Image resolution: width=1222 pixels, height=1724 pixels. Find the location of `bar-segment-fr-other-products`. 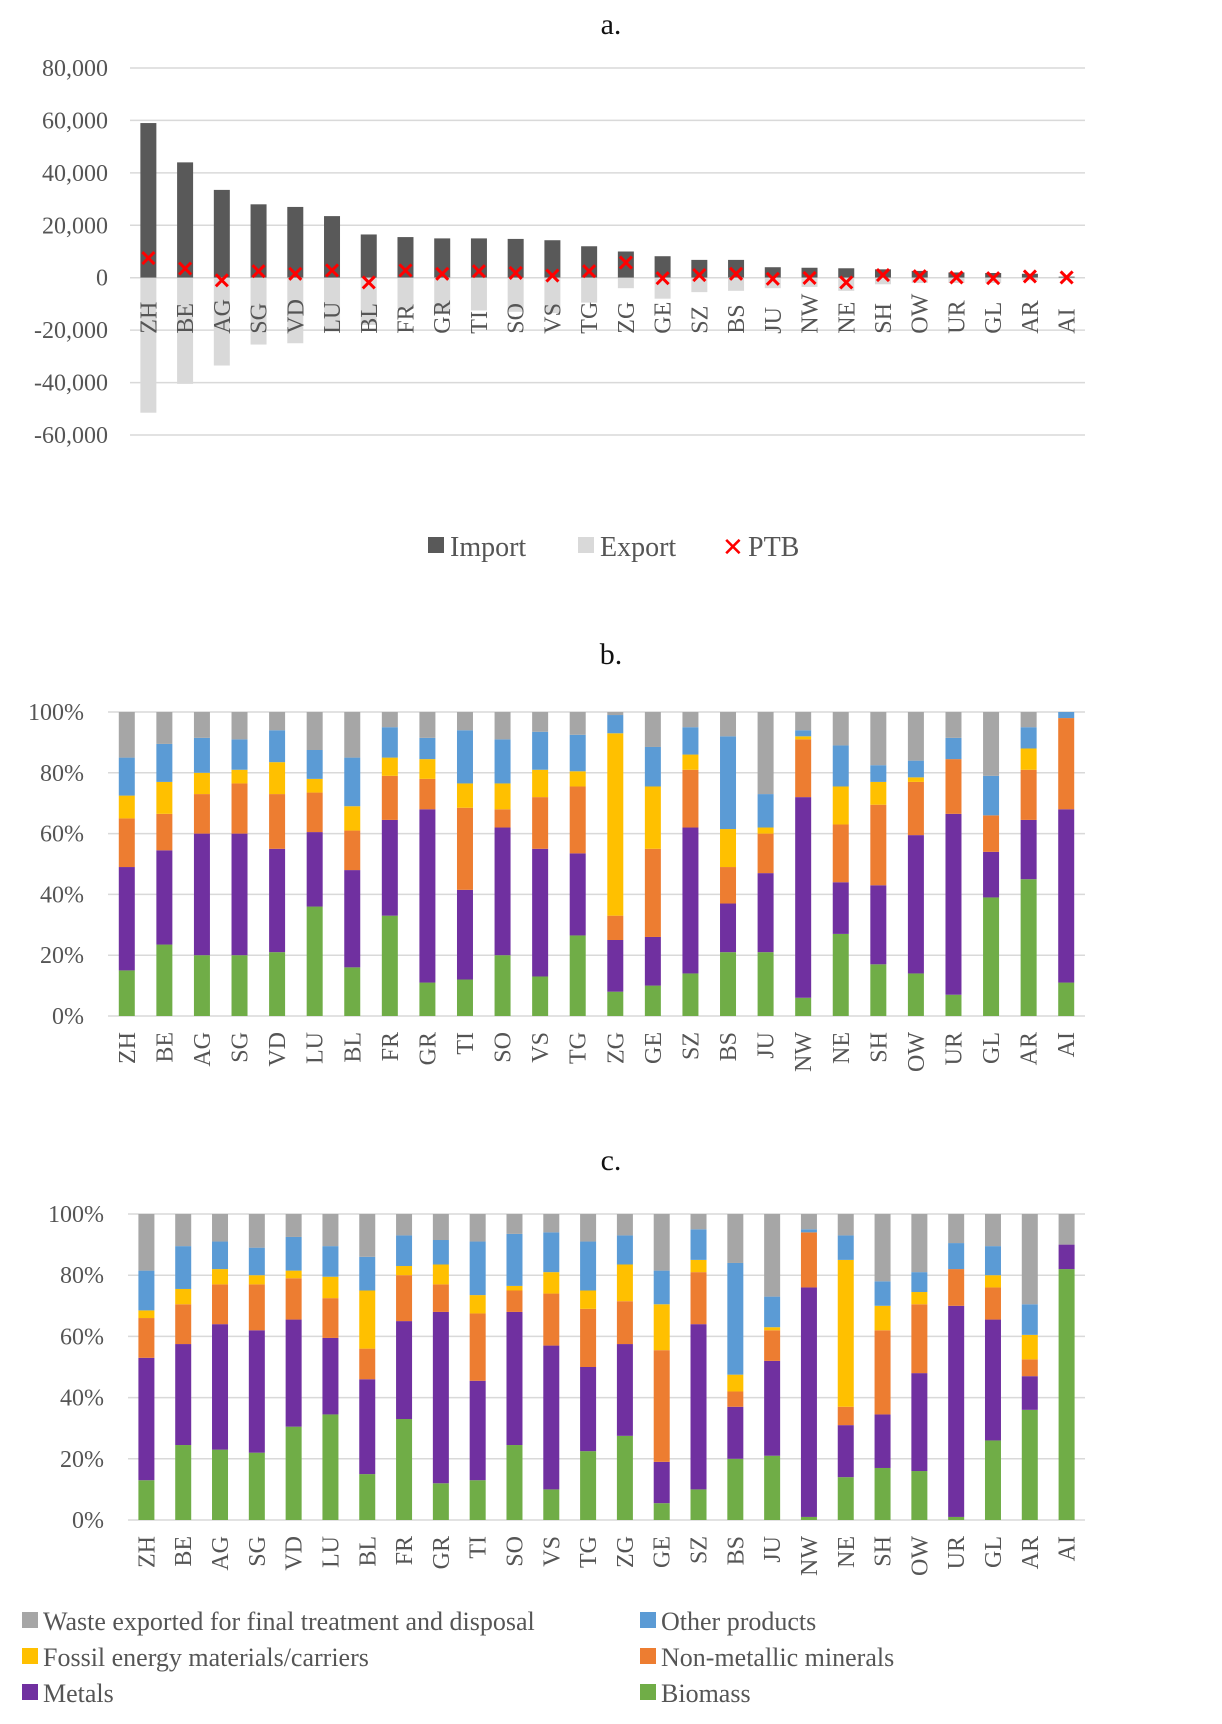

bar-segment-fr-other-products is located at coordinates (404, 1251).